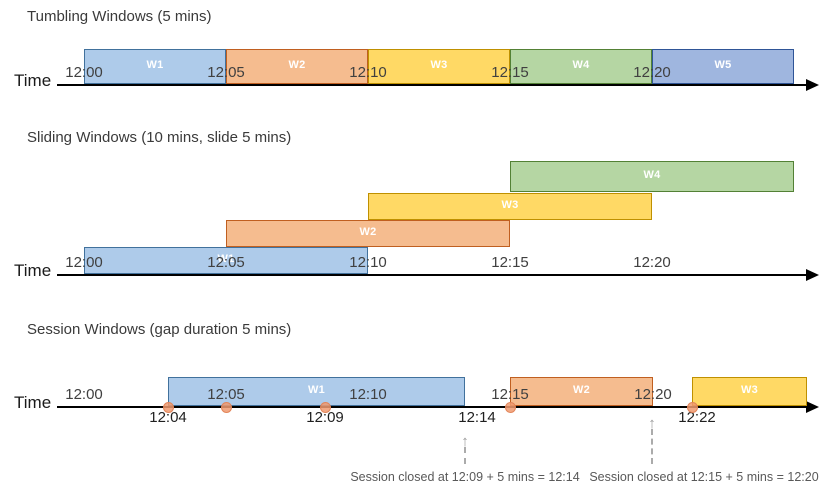 This screenshot has height=498, width=829. I want to click on tumbling-windows-window-label-w5: W5, so click(723, 64).